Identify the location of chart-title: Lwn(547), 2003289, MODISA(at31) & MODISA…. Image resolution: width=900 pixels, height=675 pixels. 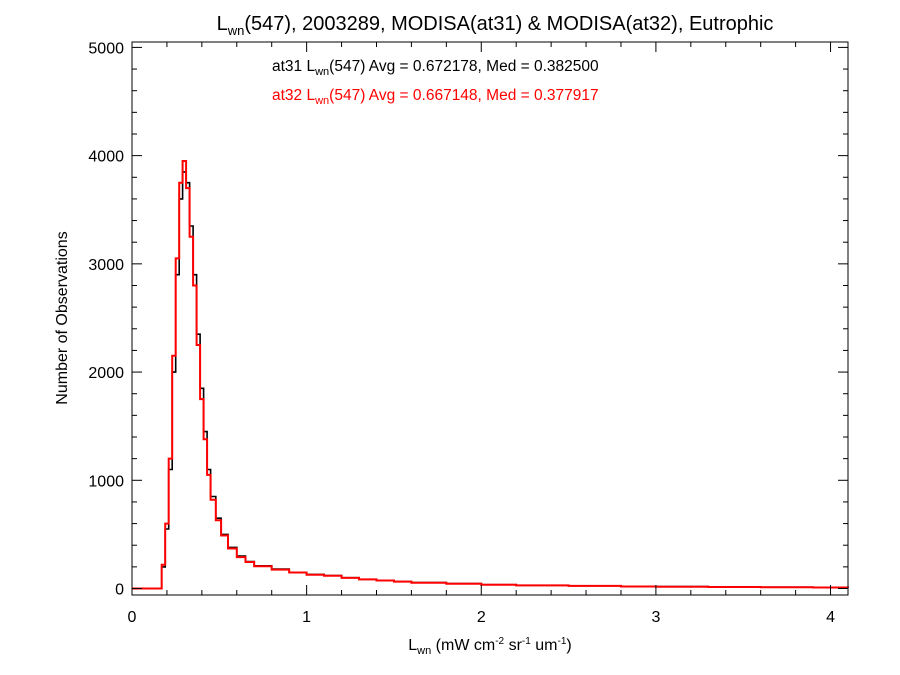
(495, 25).